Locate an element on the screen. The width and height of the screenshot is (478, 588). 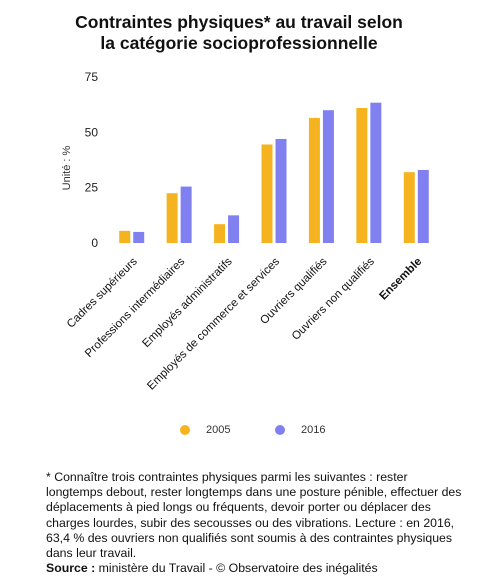
bar-2005-ouvriers-qualifies is located at coordinates (314, 180).